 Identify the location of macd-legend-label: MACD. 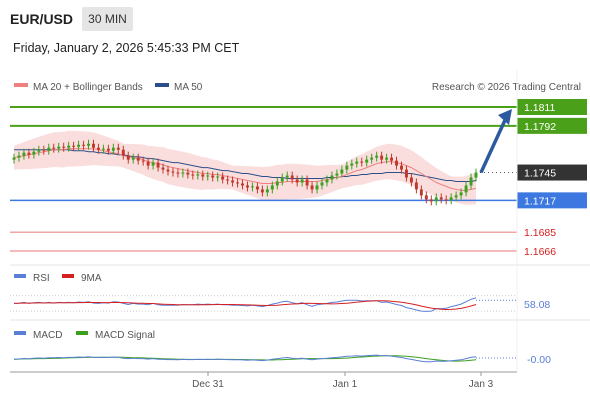
(47, 335).